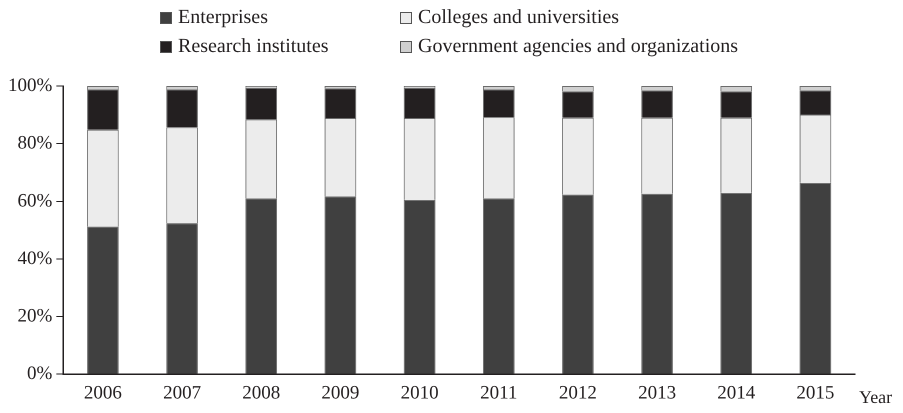  Describe the element at coordinates (39, 373) in the screenshot. I see `y-tick-label: 0%` at that location.